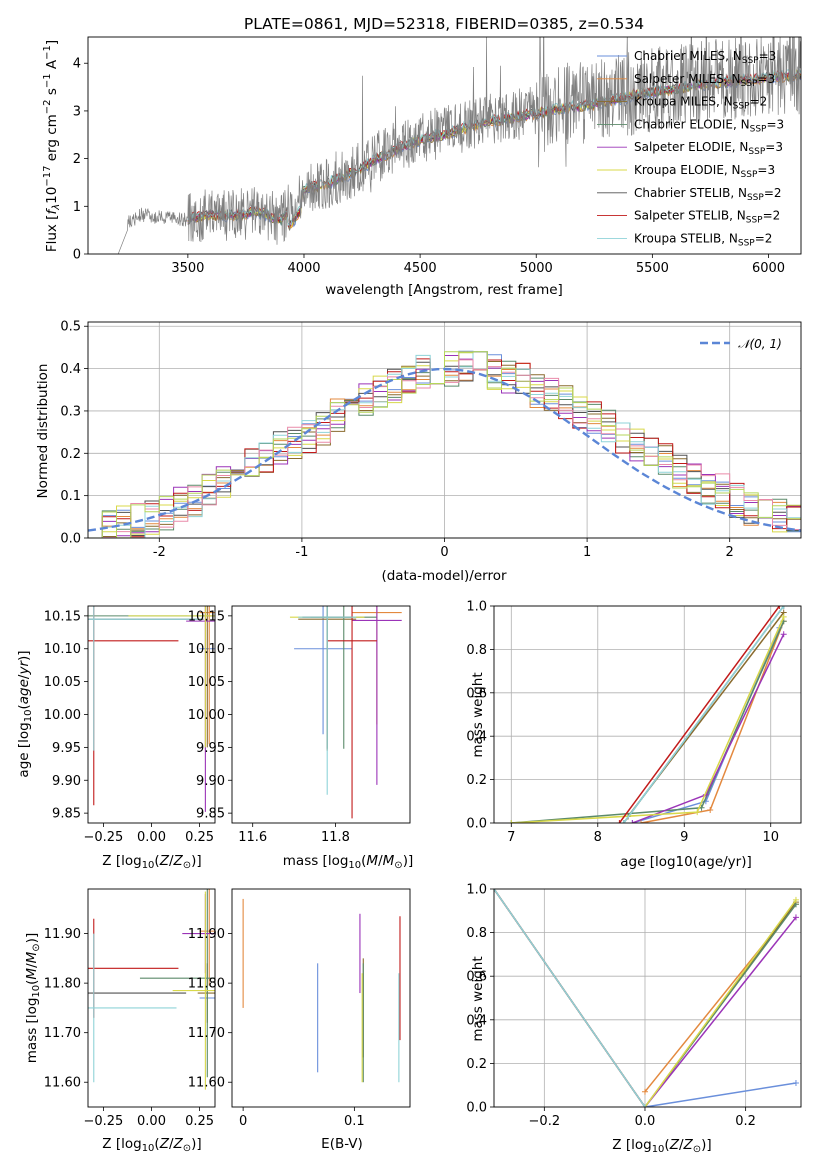 The height and width of the screenshot is (1170, 819). I want to click on y-tick-label: 10.05, so click(62, 682).